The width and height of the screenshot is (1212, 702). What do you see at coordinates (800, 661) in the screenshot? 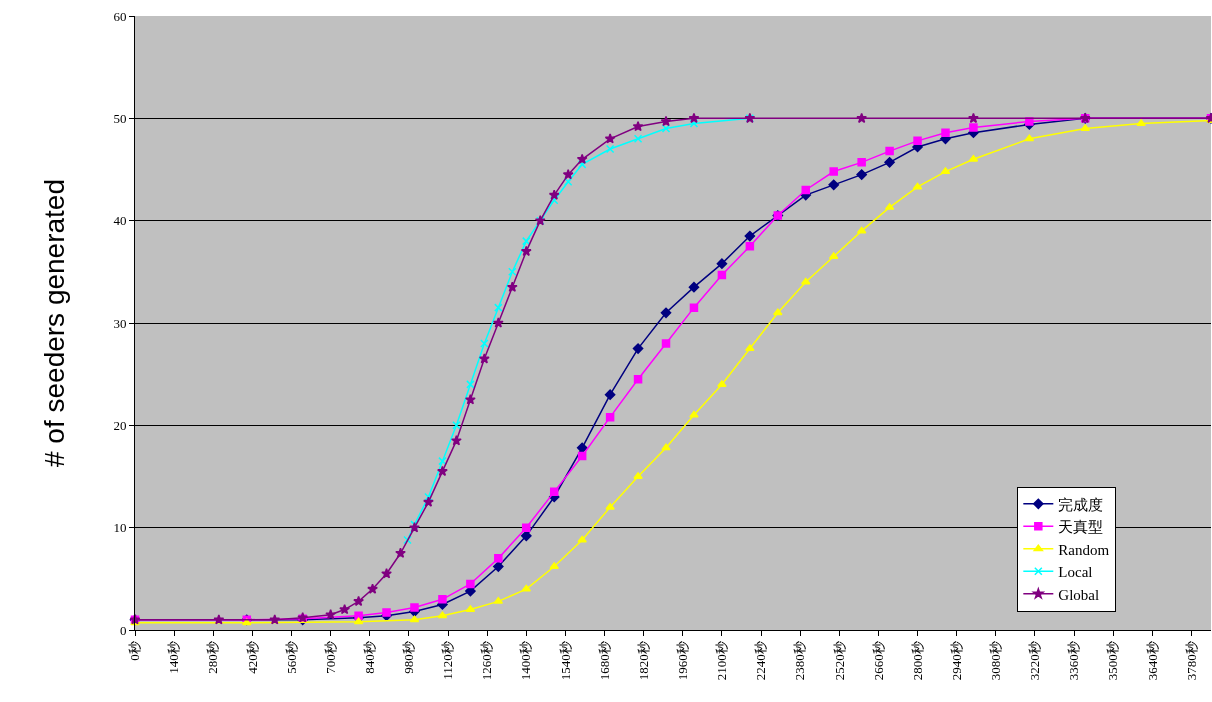
I see `x-tick-label: 2380秒` at bounding box center [800, 661].